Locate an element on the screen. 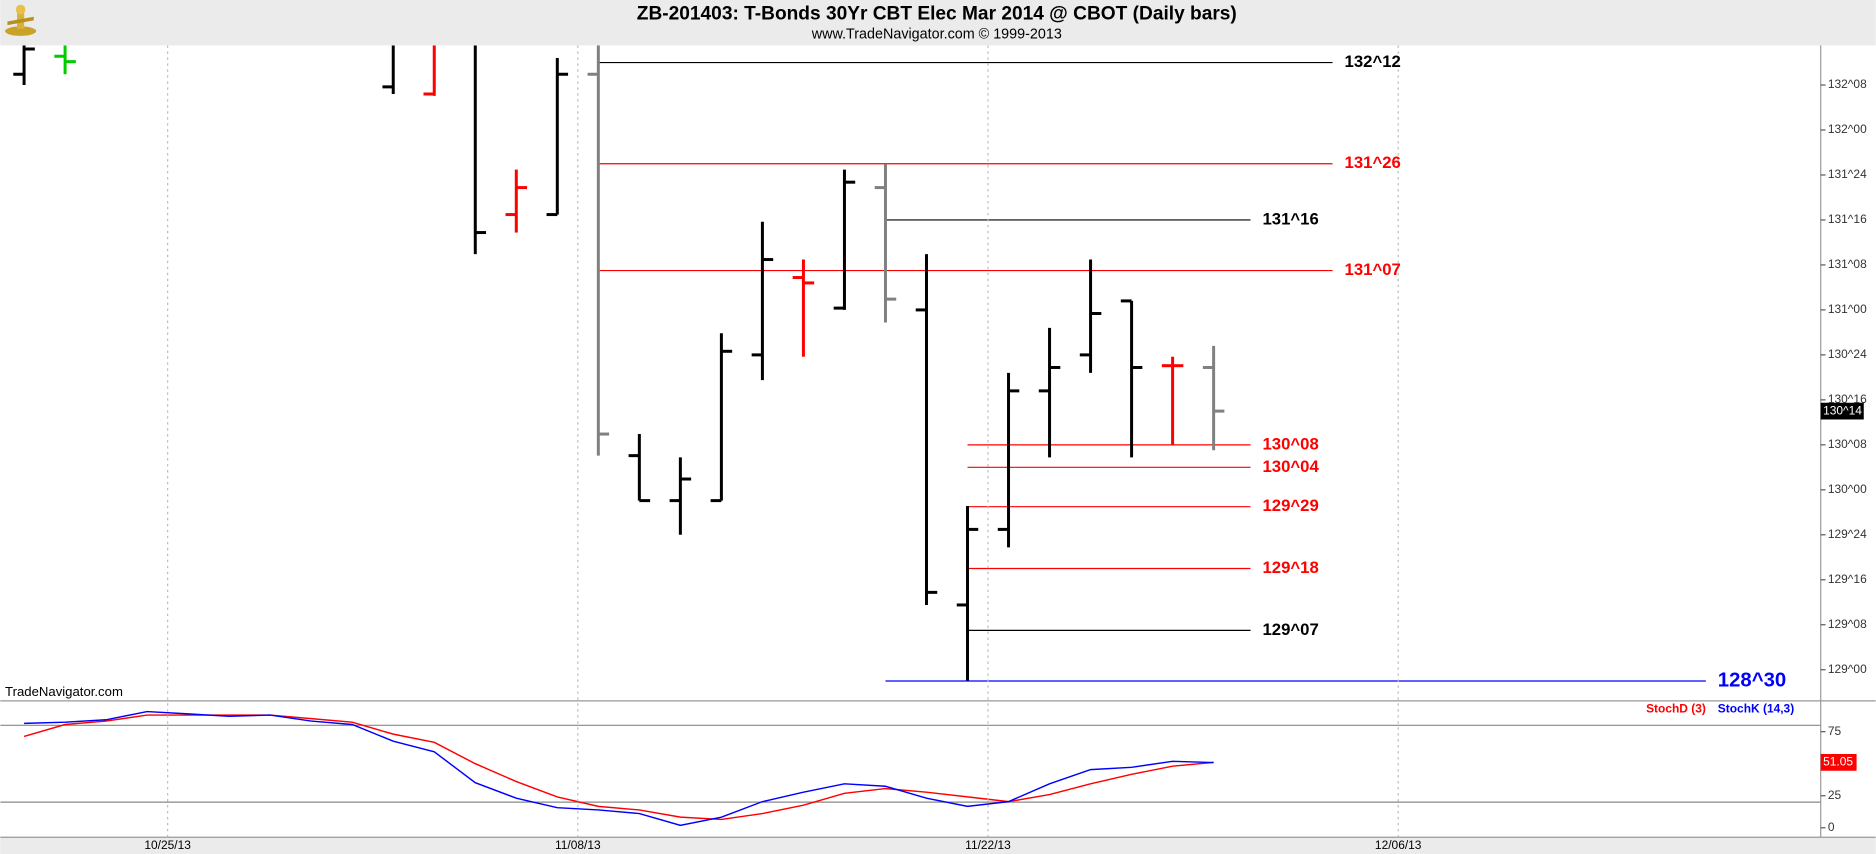 Image resolution: width=1876 pixels, height=854 pixels. last-value-box is located at coordinates (1838, 762).